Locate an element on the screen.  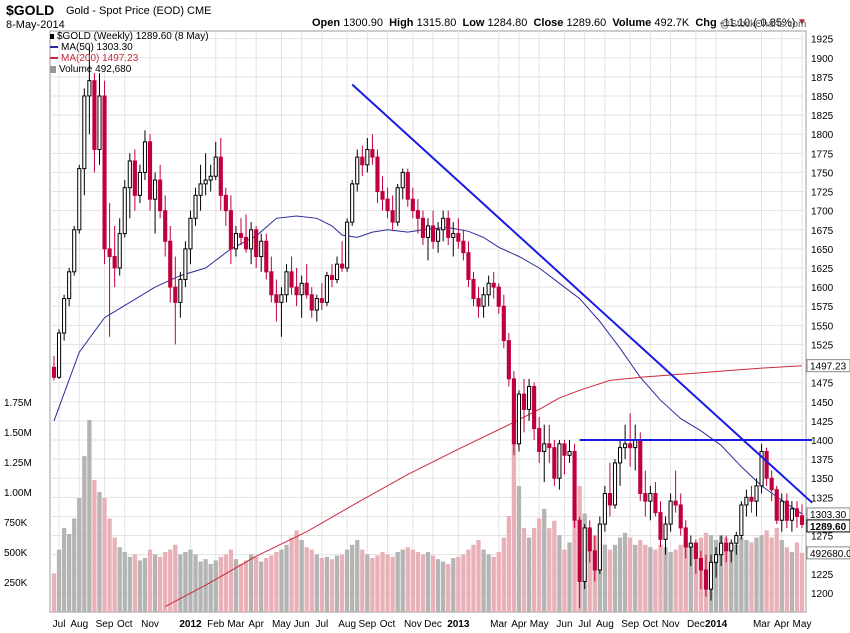
x-tick-label: Dec is located at coordinates (696, 624).